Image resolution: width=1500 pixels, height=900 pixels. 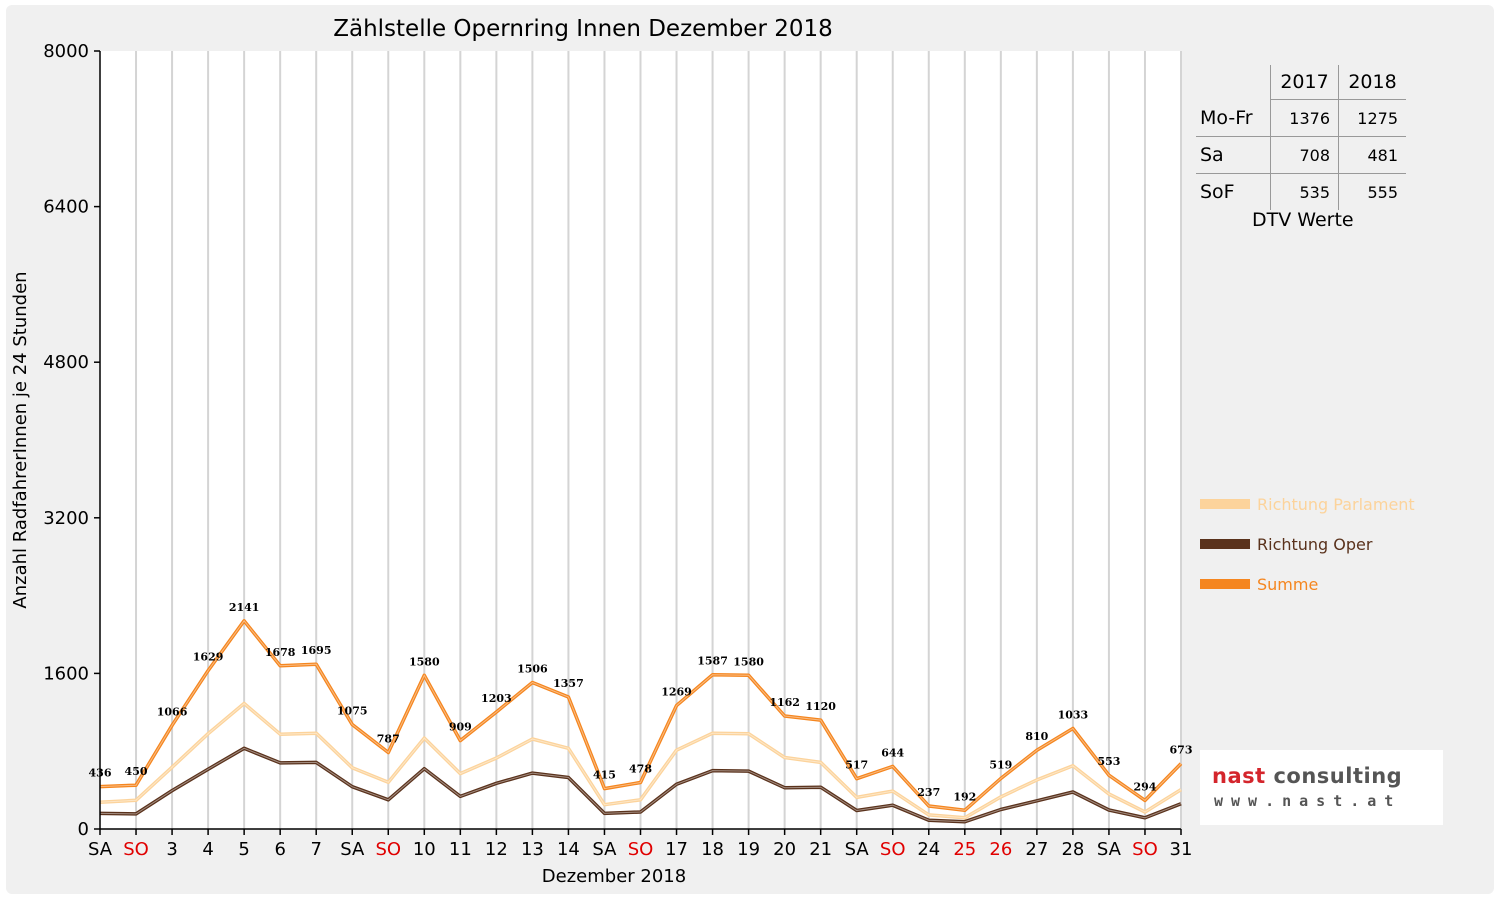 What do you see at coordinates (1304, 191) in the screenshot?
I see `dtv-value-2017: 535` at bounding box center [1304, 191].